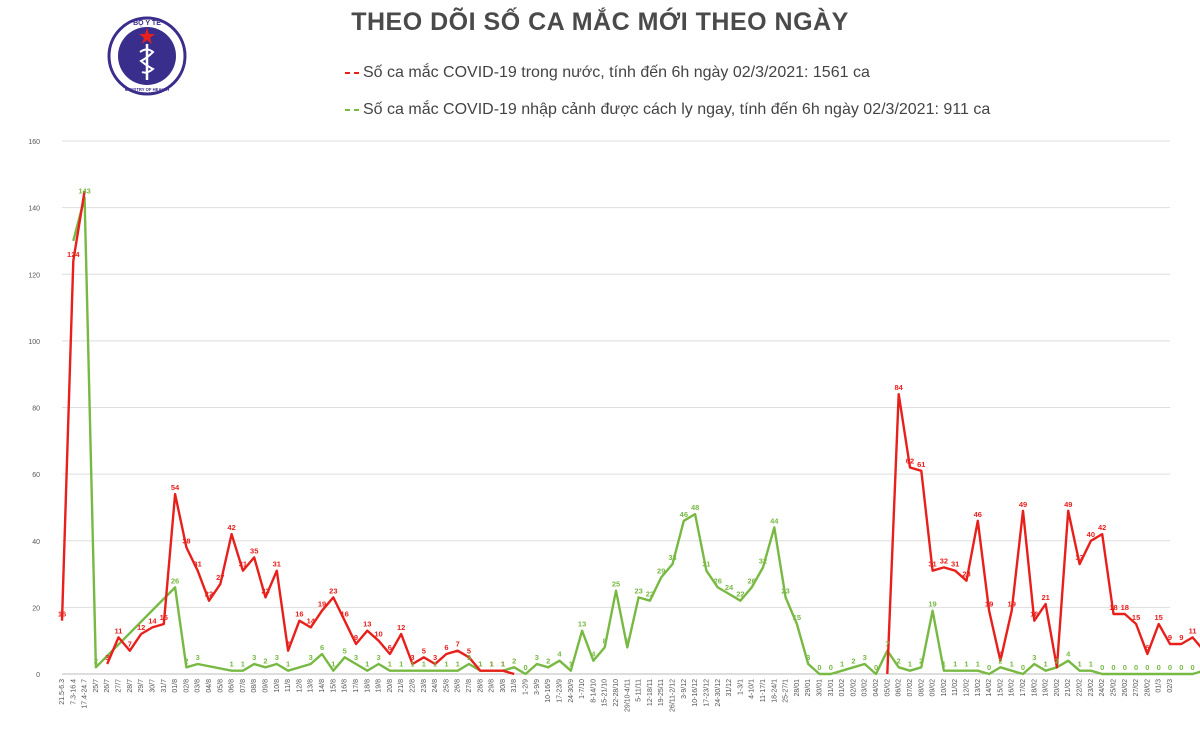 The width and height of the screenshot is (1200, 746). I want to click on x-tick-label: 07/02, so click(910, 688).